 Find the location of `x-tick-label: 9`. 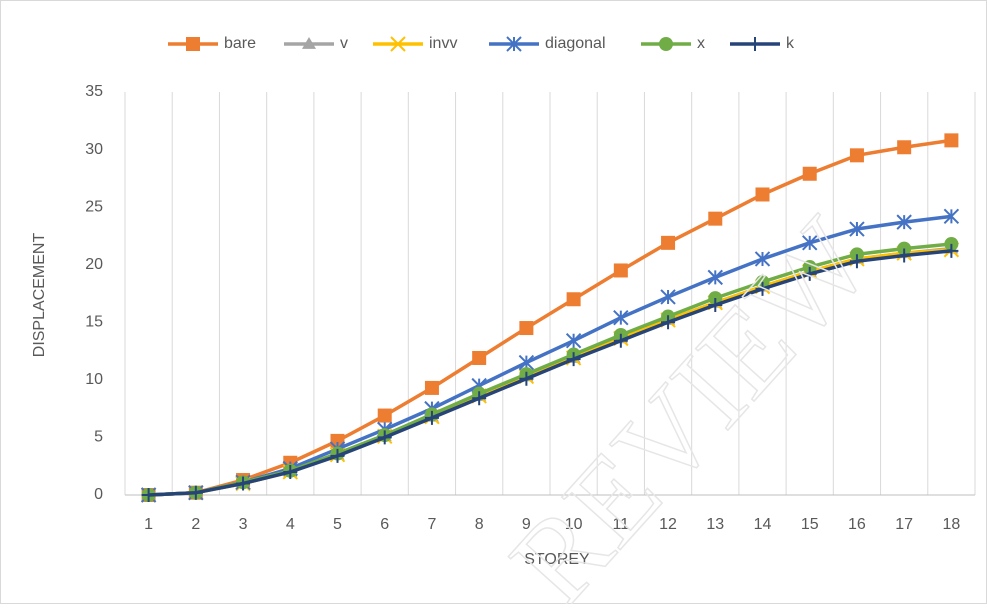

x-tick-label: 9 is located at coordinates (526, 524).